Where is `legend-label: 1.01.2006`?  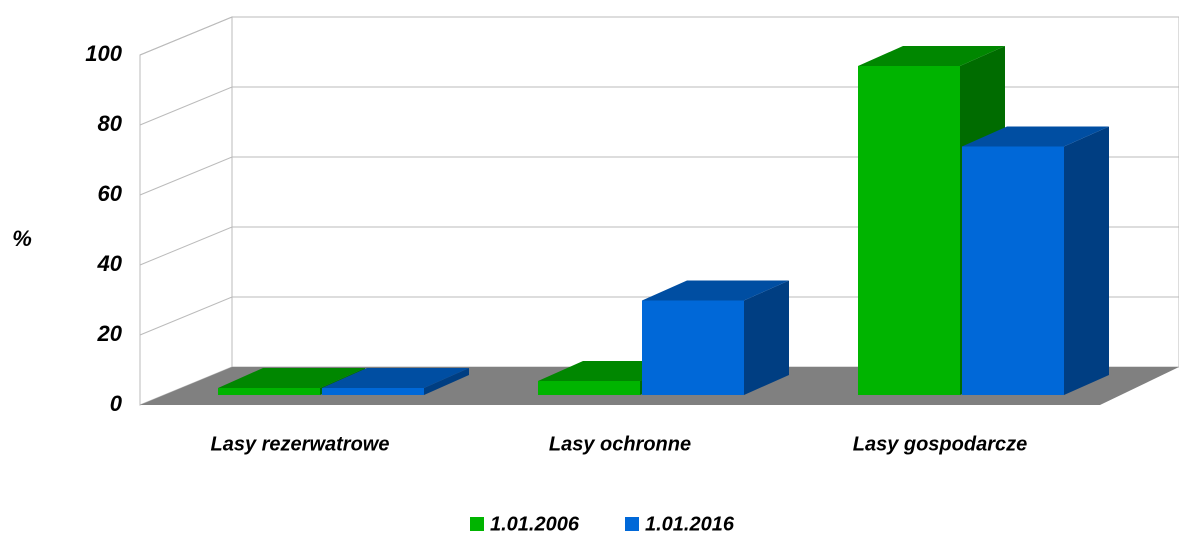 legend-label: 1.01.2006 is located at coordinates (535, 524).